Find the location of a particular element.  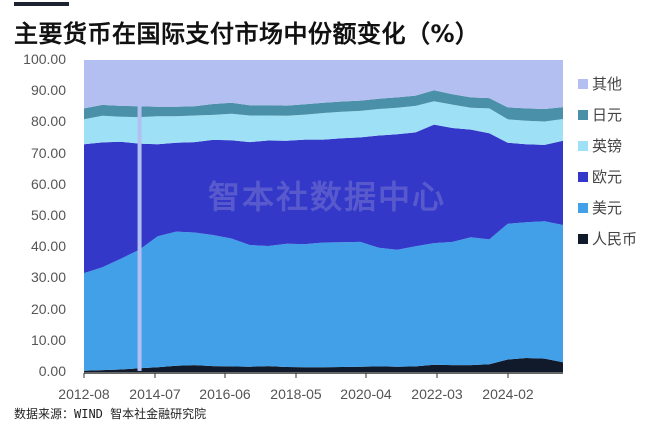

x-tick-label: 2022-03 is located at coordinates (437, 394).